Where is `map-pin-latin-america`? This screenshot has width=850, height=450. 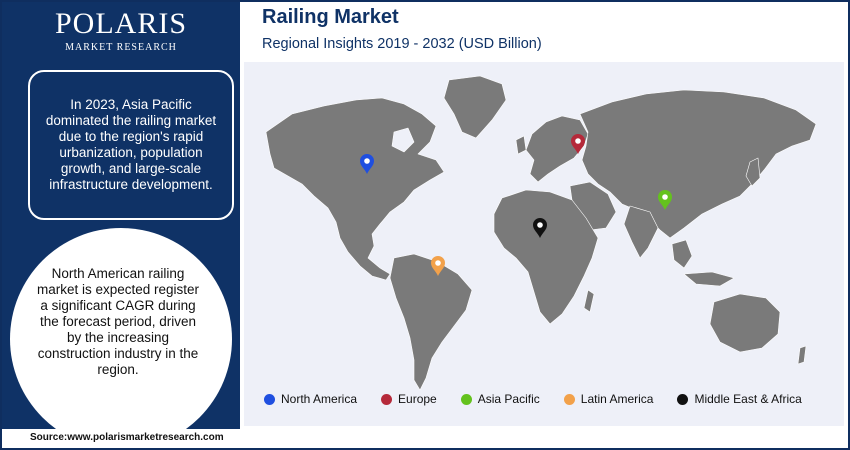 map-pin-latin-america is located at coordinates (438, 266).